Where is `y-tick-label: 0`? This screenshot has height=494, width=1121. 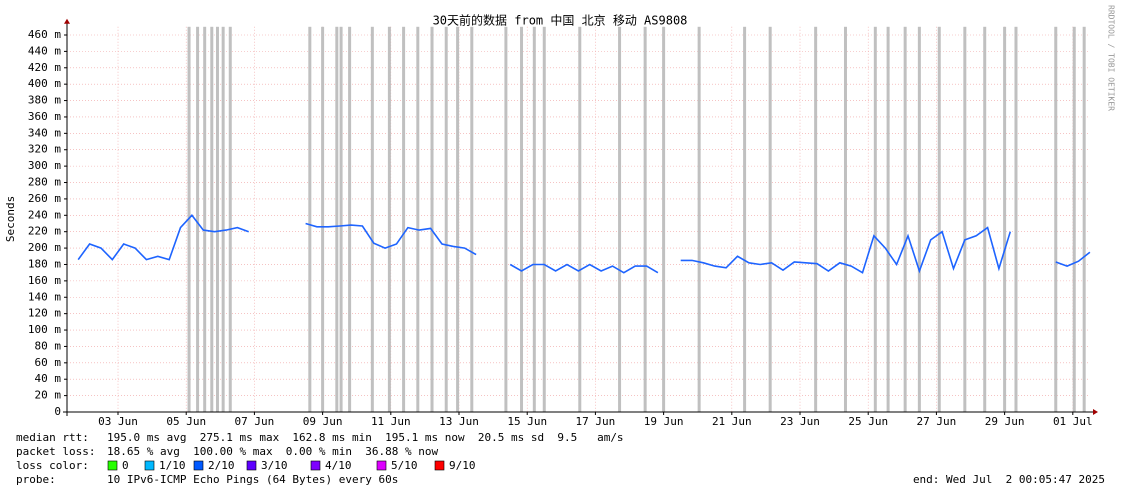 y-tick-label: 0 is located at coordinates (57, 411).